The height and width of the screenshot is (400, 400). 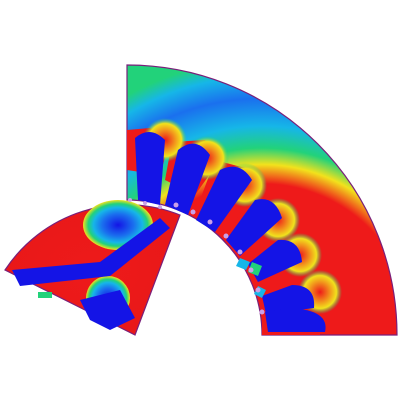 I want to click on slot-openings-green, so click(x=255, y=269).